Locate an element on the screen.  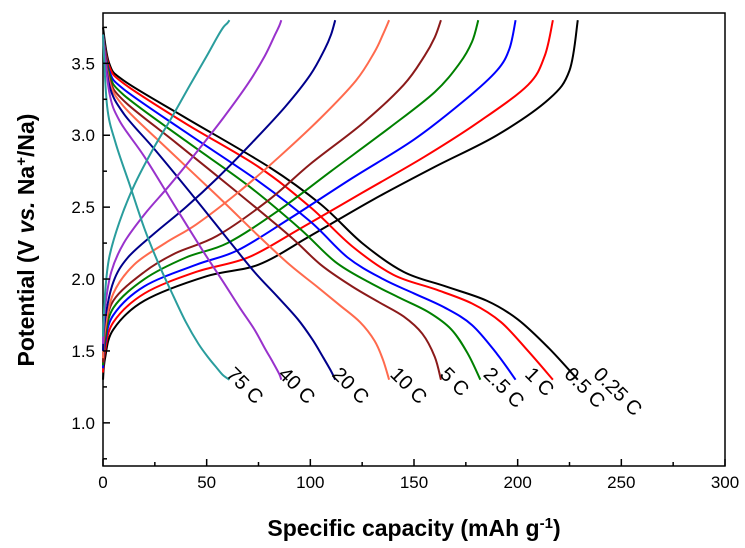
charge-curve-40-c is located at coordinates (192, 181).